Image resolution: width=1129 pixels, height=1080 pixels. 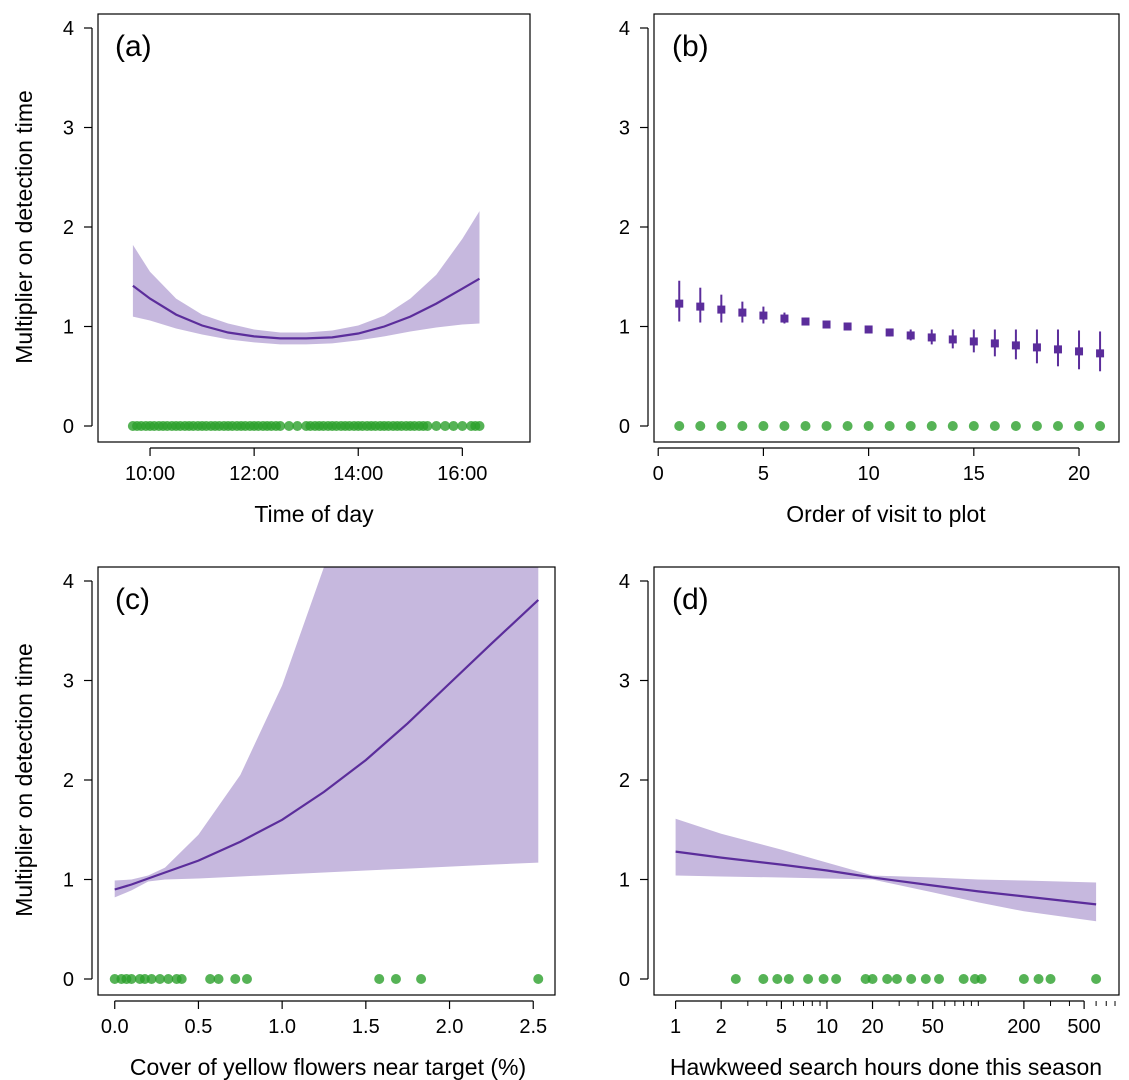 I want to click on fit-line-d, so click(x=886, y=878).